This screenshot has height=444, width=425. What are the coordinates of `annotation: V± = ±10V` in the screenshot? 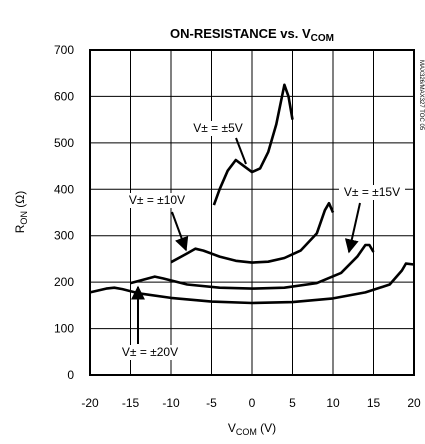 It's located at (157, 200).